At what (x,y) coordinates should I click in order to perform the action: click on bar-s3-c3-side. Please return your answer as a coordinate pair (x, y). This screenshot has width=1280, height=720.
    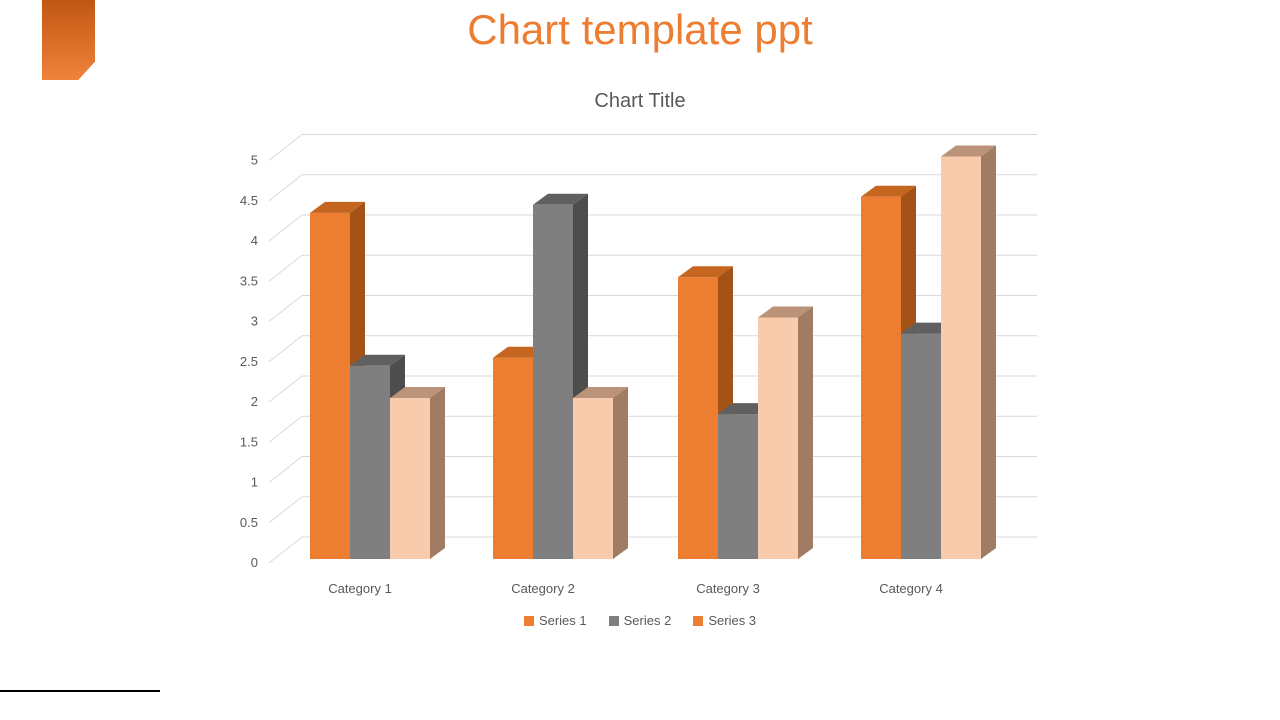
    Looking at the image, I should click on (805, 432).